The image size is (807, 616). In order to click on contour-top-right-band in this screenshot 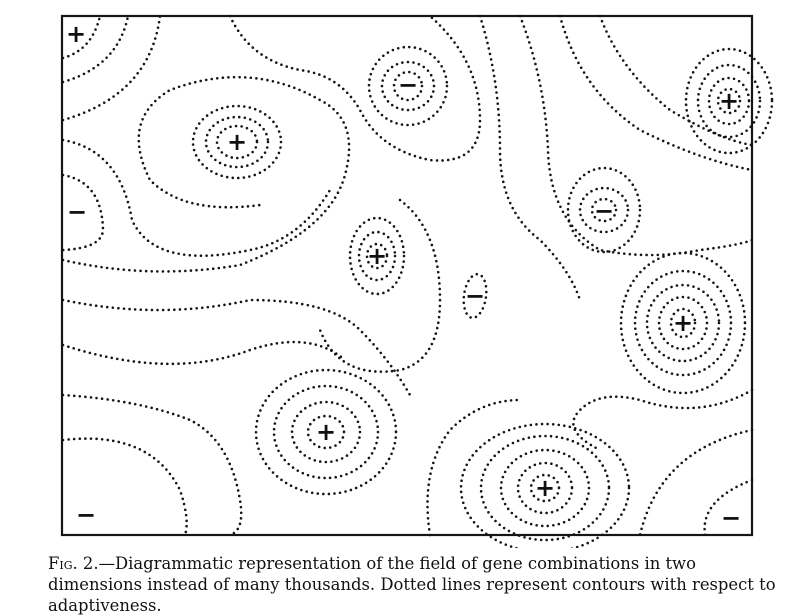, I will do `click(656, 93)`.